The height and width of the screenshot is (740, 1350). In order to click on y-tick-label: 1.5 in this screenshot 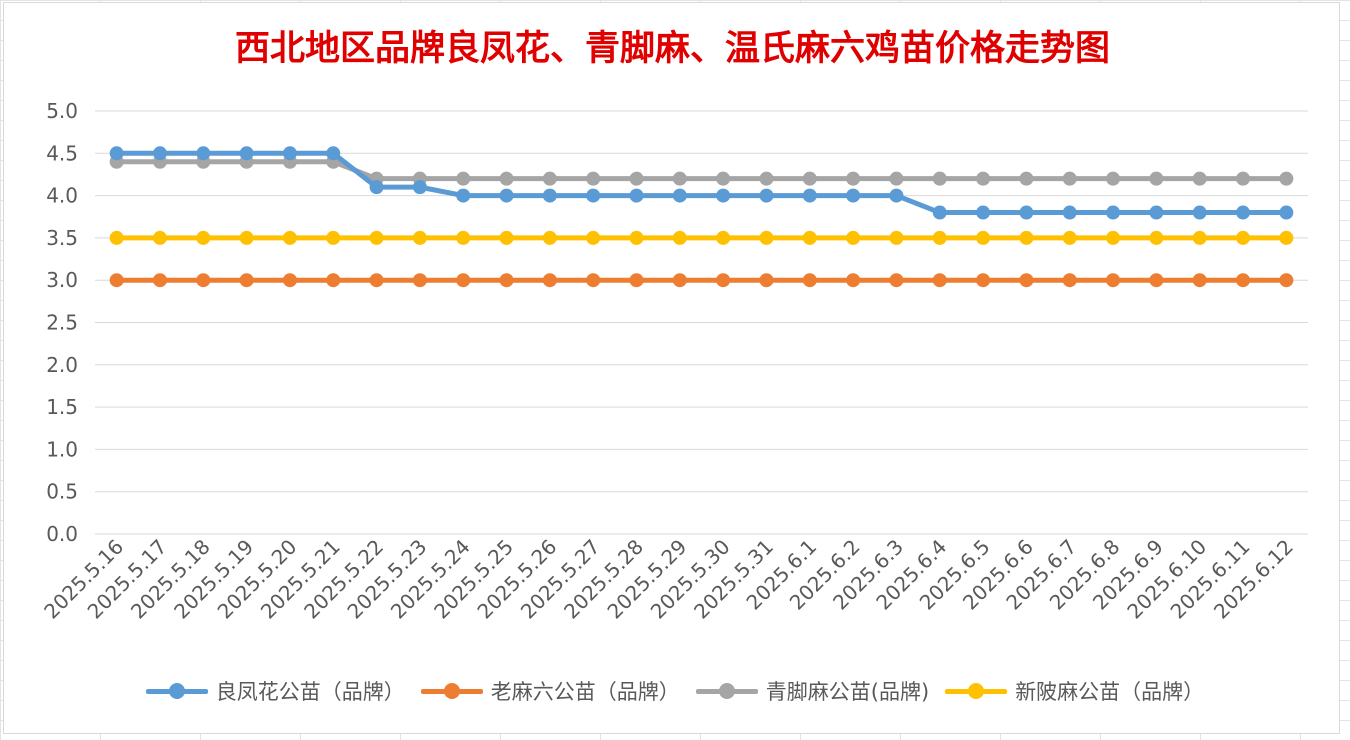, I will do `click(62, 407)`.